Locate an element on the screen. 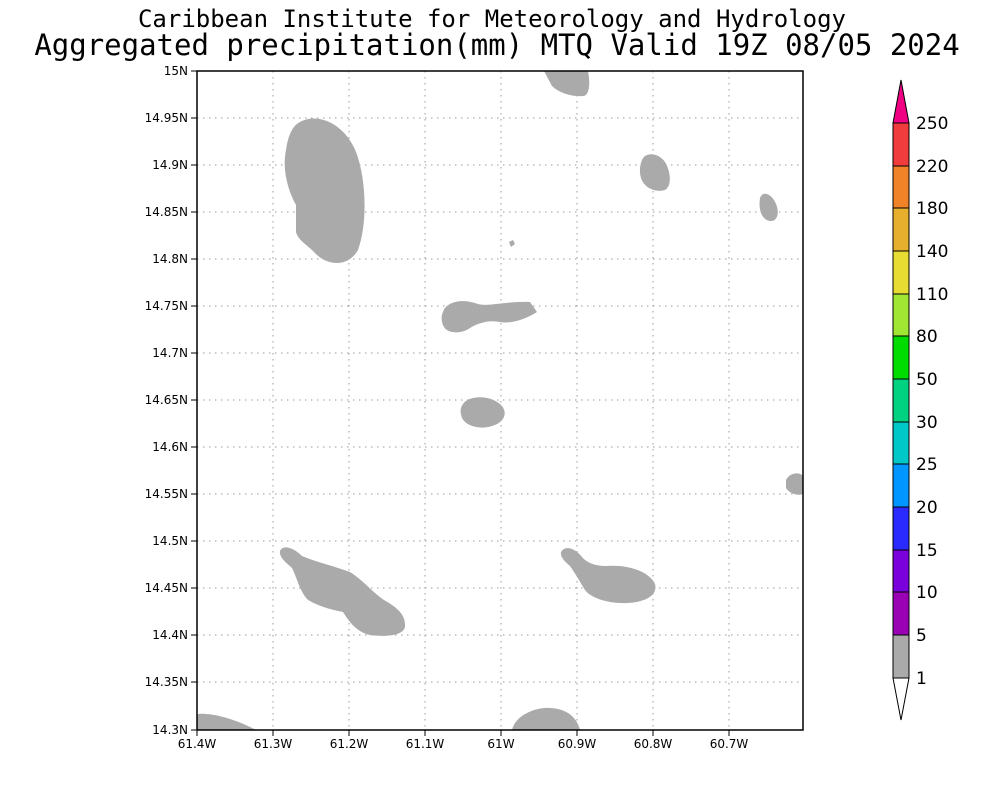 The image size is (1000, 800). colorbar-label: 20 is located at coordinates (927, 508).